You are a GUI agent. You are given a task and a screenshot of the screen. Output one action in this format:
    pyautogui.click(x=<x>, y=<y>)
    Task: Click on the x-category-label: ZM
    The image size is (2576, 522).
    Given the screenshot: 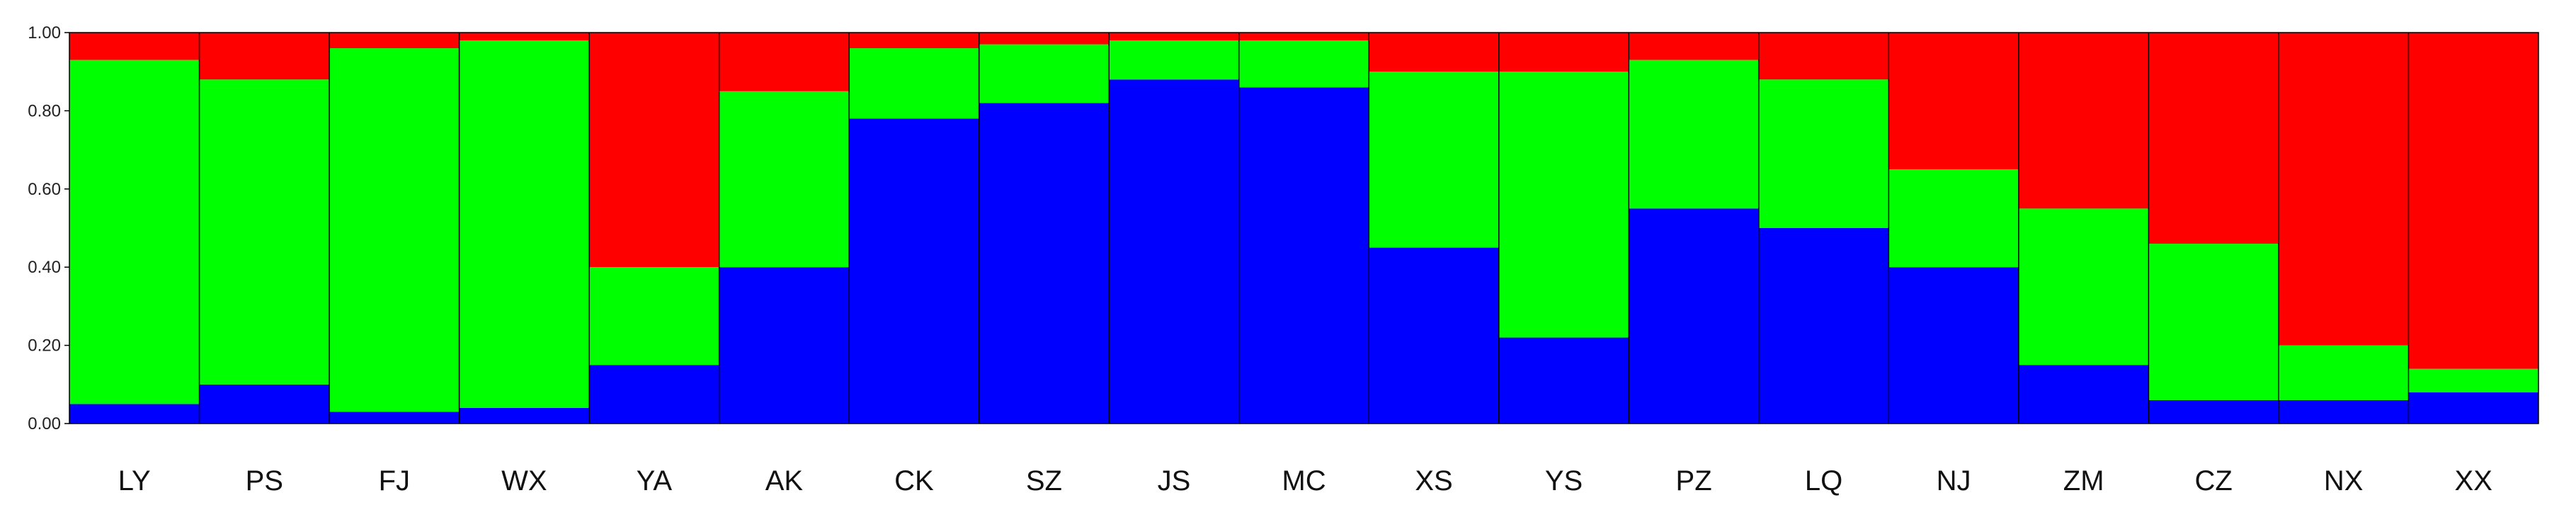 What is the action you would take?
    pyautogui.click(x=2083, y=481)
    